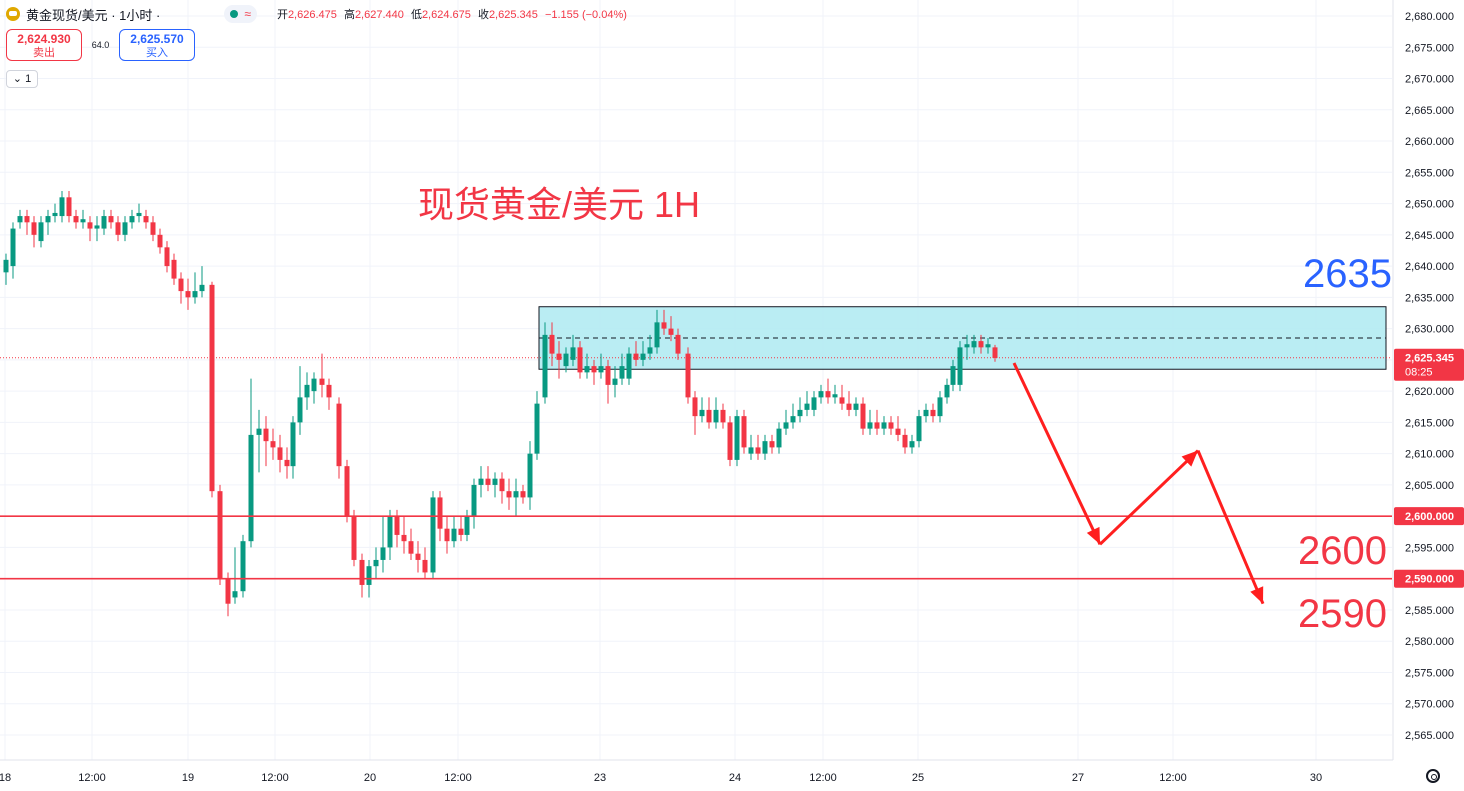 This screenshot has width=1464, height=791. Describe the element at coordinates (1173, 778) in the screenshot. I see `time-tick-label: 12:00` at that location.